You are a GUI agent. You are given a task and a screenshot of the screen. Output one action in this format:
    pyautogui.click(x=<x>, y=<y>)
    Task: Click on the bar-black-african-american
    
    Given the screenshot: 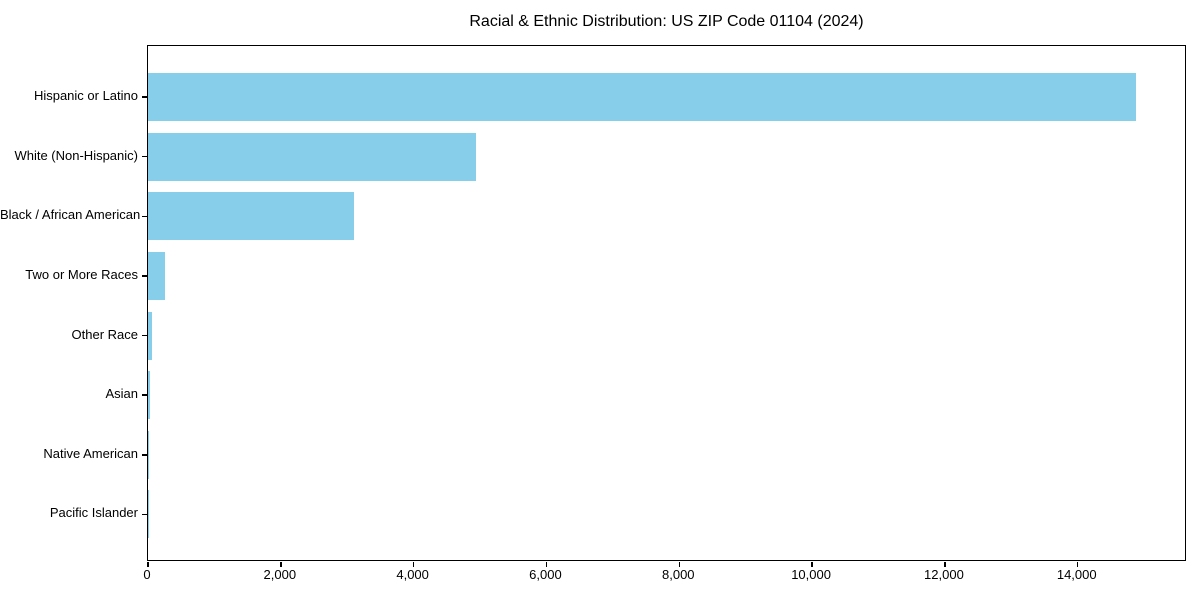 What is the action you would take?
    pyautogui.click(x=251, y=216)
    